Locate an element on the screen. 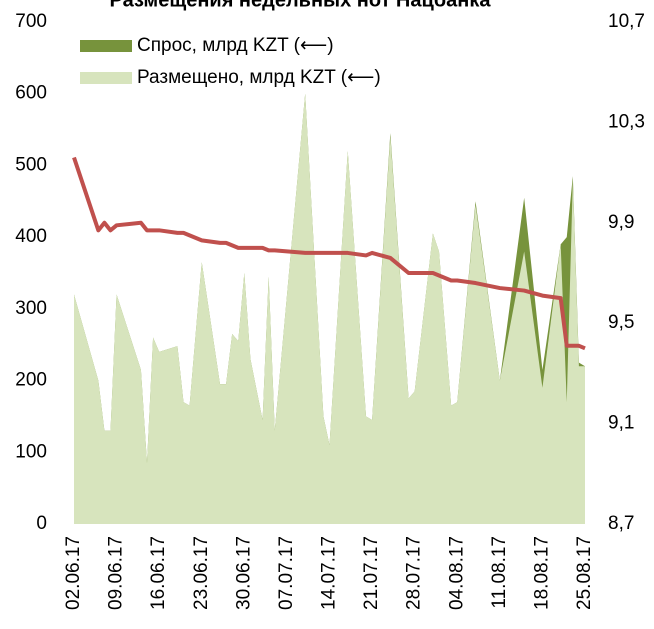 This screenshot has width=654, height=629. x-tick-label: 25.08.17 is located at coordinates (584, 573).